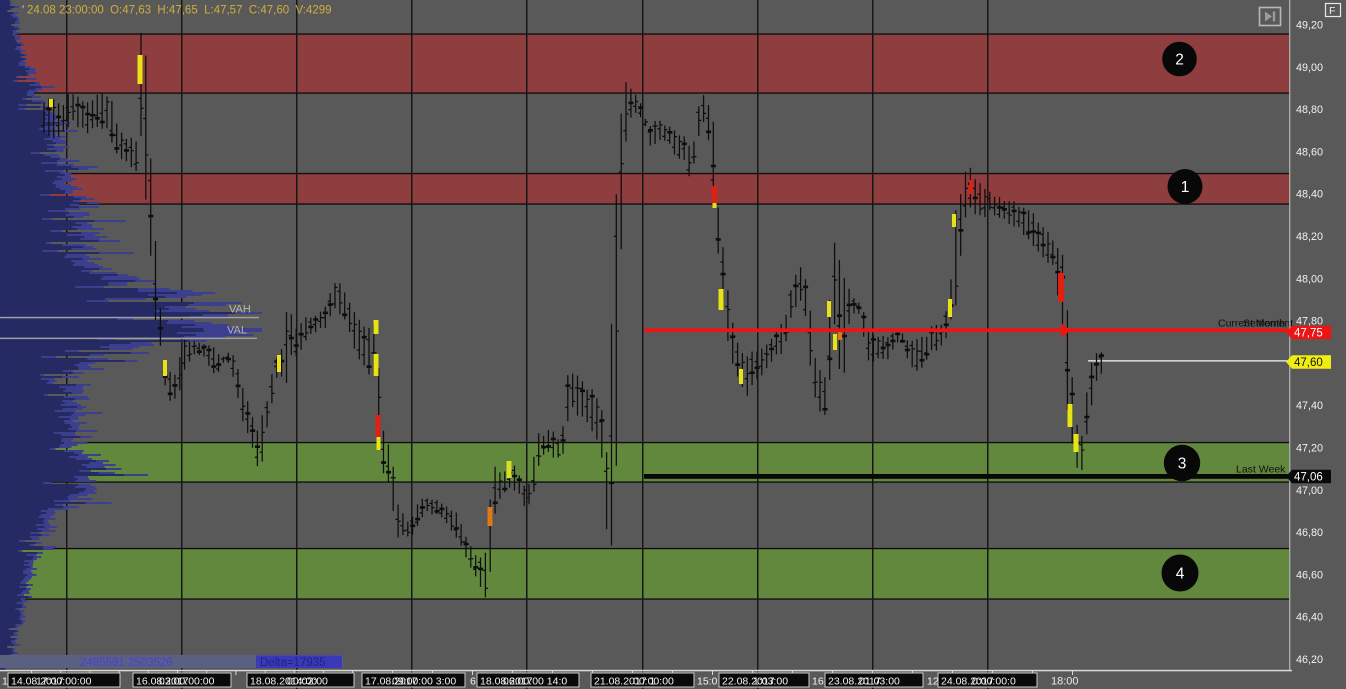  Describe the element at coordinates (1332, 11) in the screenshot. I see `svg-text: F` at that location.